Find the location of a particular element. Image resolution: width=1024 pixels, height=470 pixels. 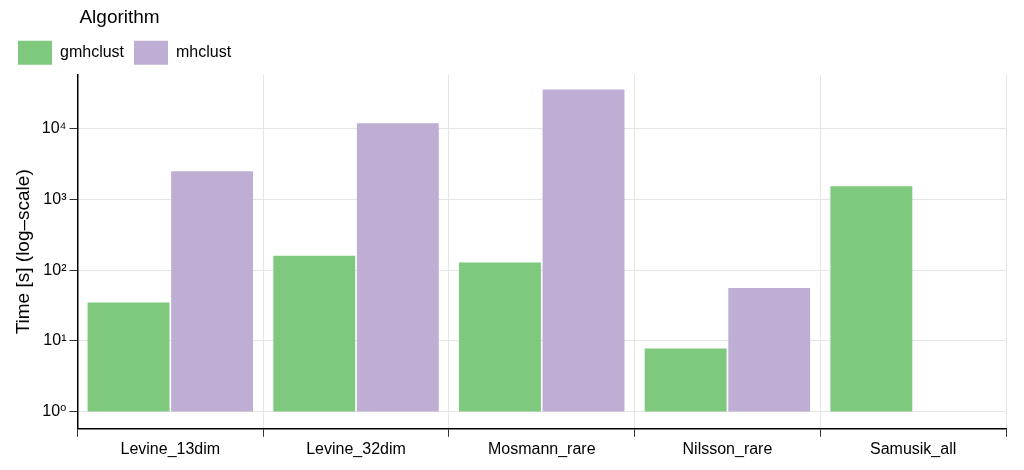

x-tick-label: Levine_32dim is located at coordinates (356, 448).